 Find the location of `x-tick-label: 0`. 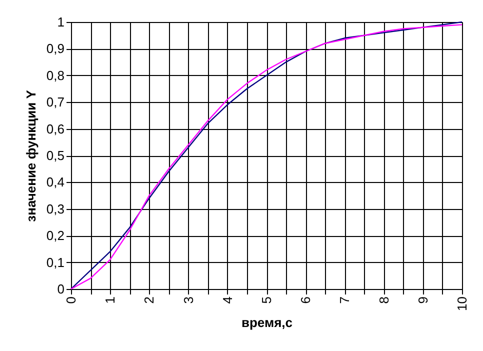

x-tick-label: 0 is located at coordinates (71, 300).